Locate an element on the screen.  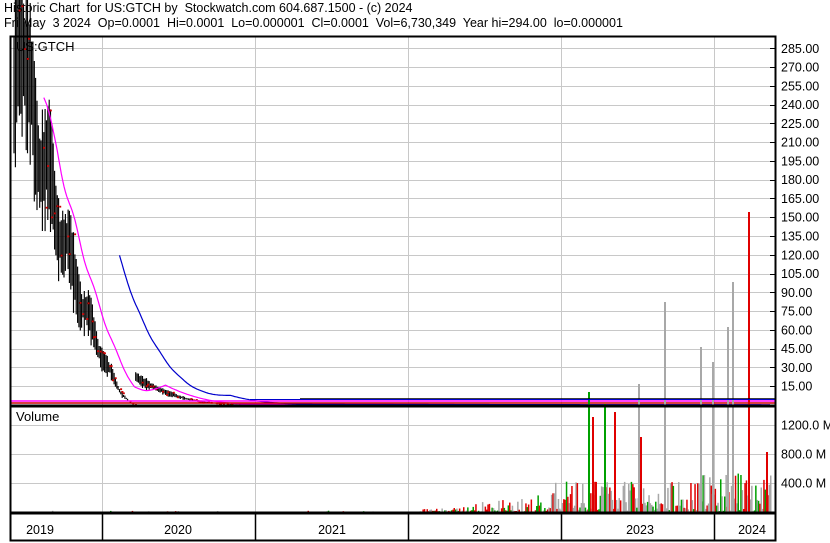
x-axis-year-ticks is located at coordinates (408, 527).